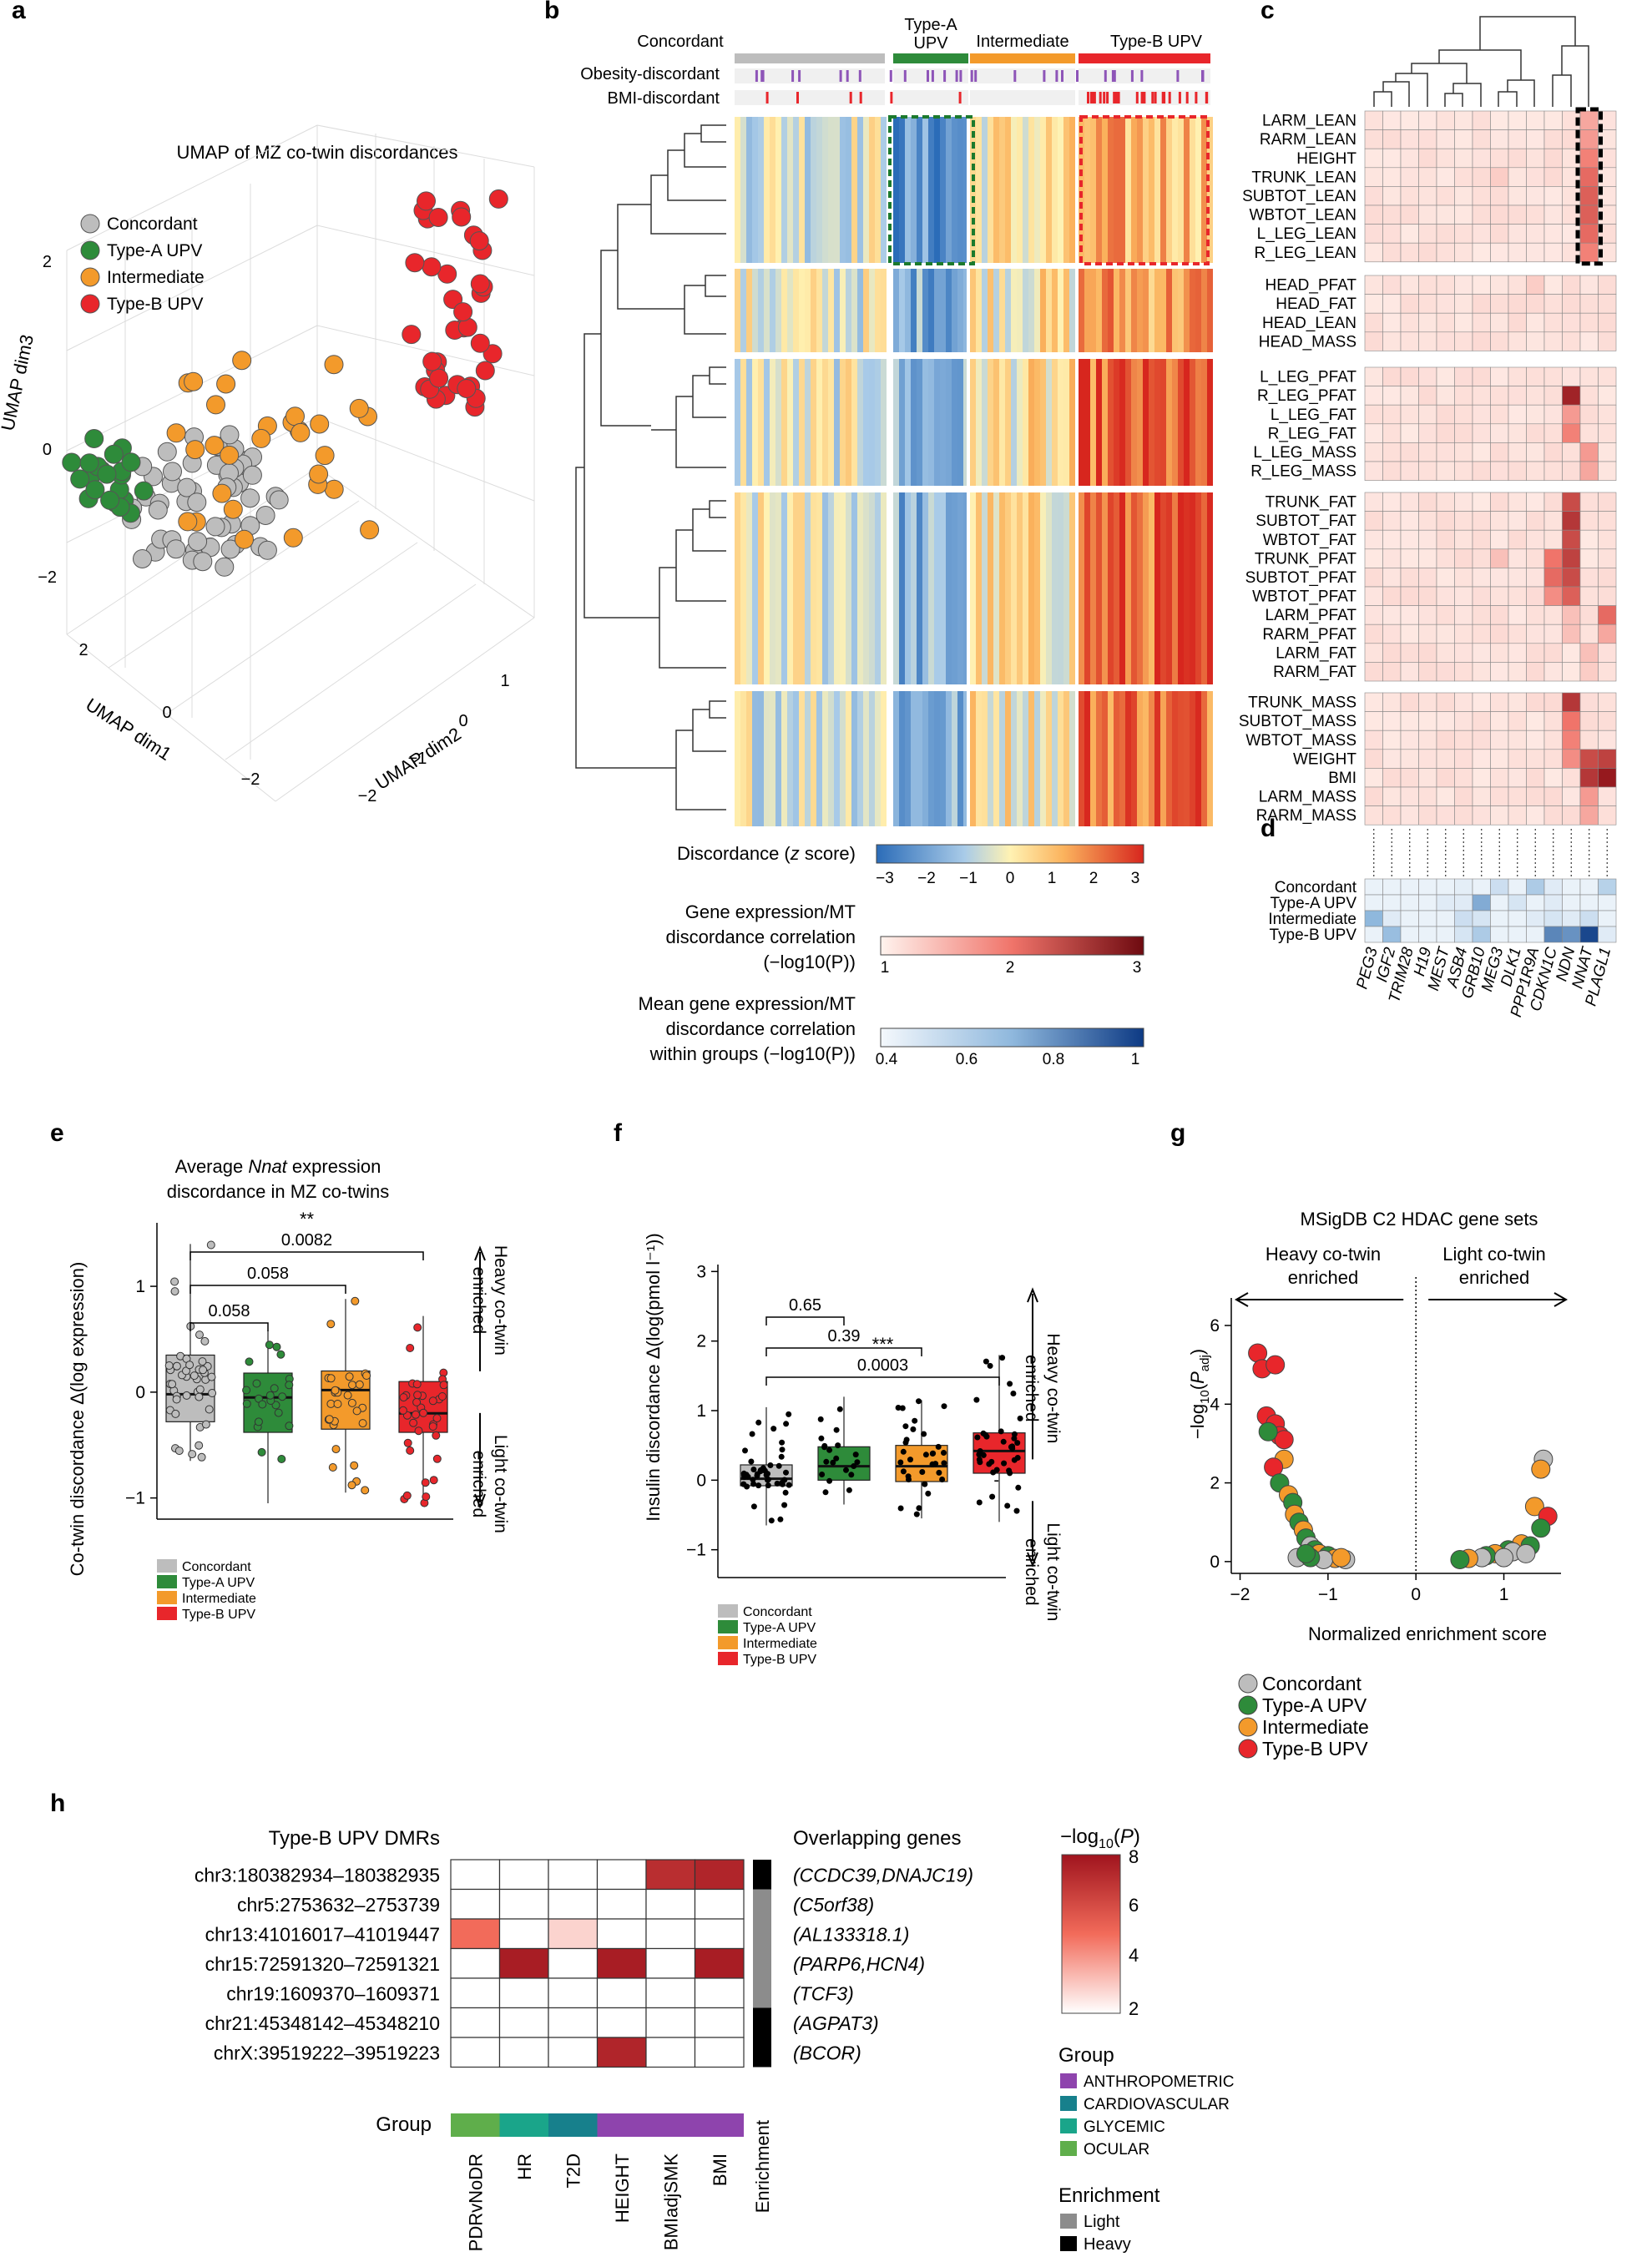 The height and width of the screenshot is (2262, 1652). I want to click on side-label-light: Light co-twinenriched, so click(489, 1484).